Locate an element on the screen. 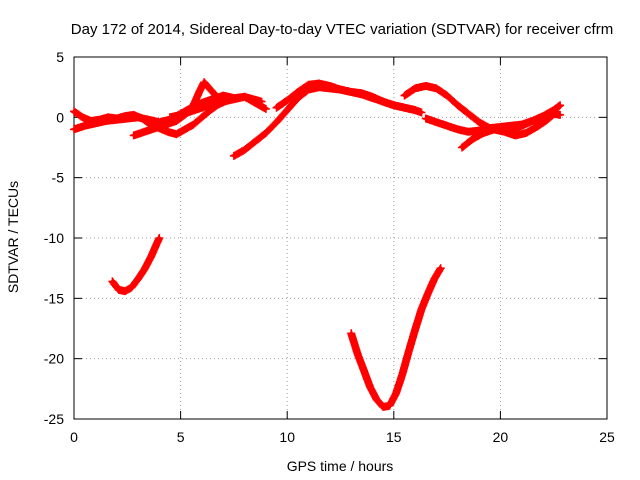 Image resolution: width=640 pixels, height=480 pixels. x-tick-label: 15 is located at coordinates (394, 437).